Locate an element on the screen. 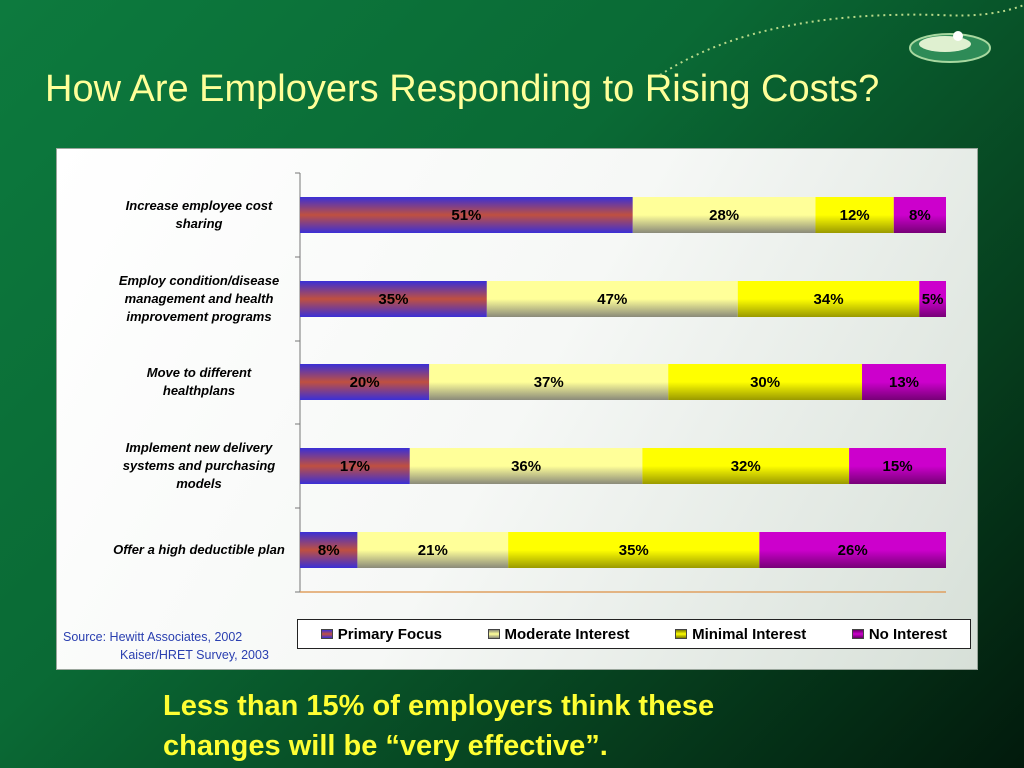 The height and width of the screenshot is (768, 1024). data-label: 12% is located at coordinates (855, 215).